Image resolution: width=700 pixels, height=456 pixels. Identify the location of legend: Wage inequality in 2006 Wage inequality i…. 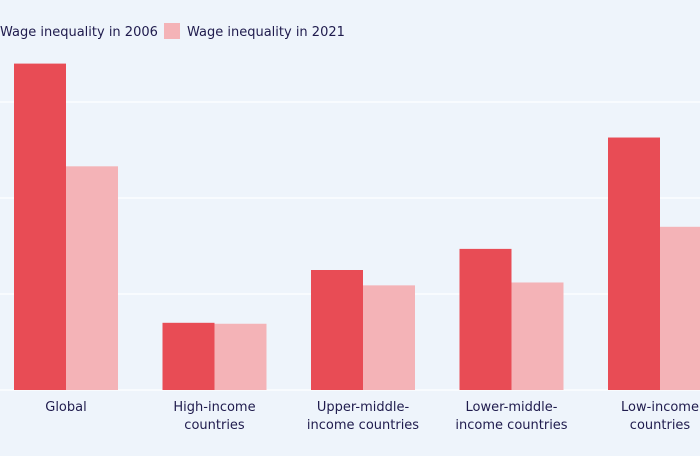
(172, 31).